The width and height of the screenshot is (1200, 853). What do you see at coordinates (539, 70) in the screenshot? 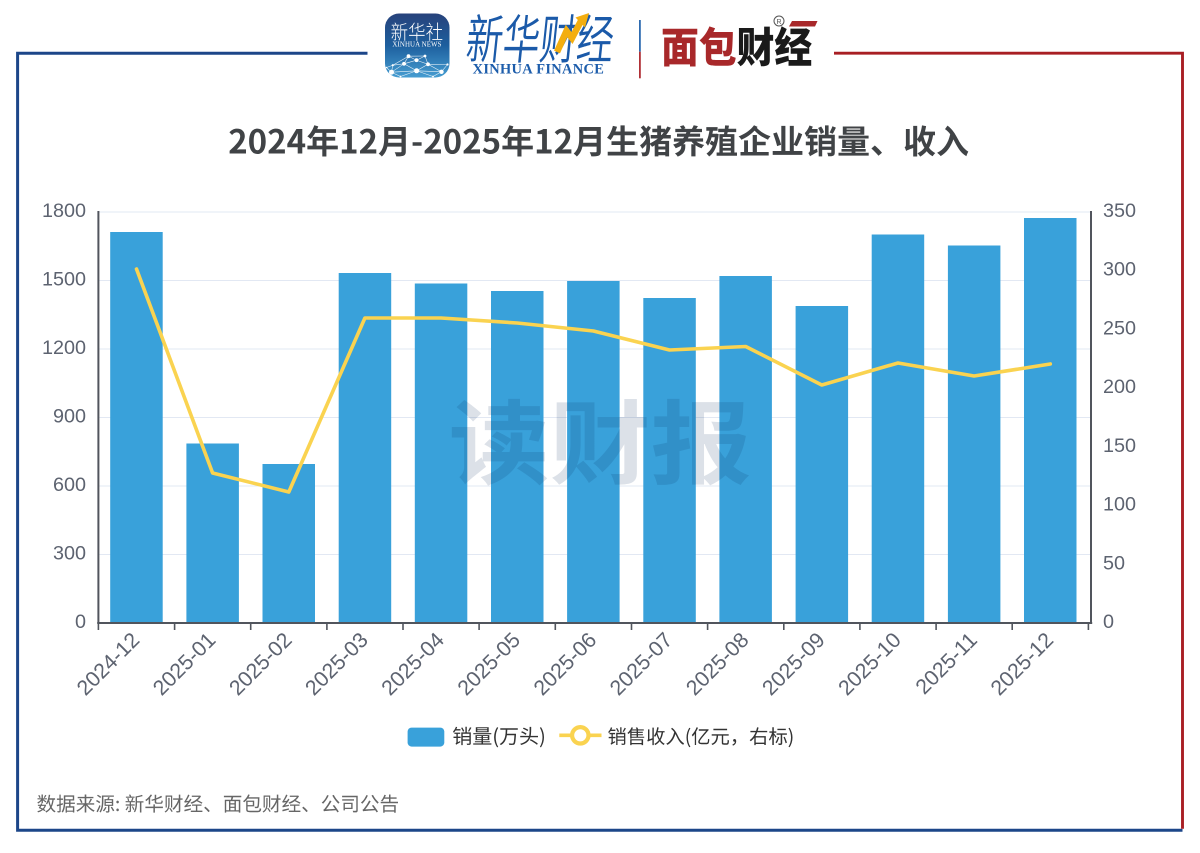
I see `svg-text: XINHUA FINANCE` at bounding box center [539, 70].